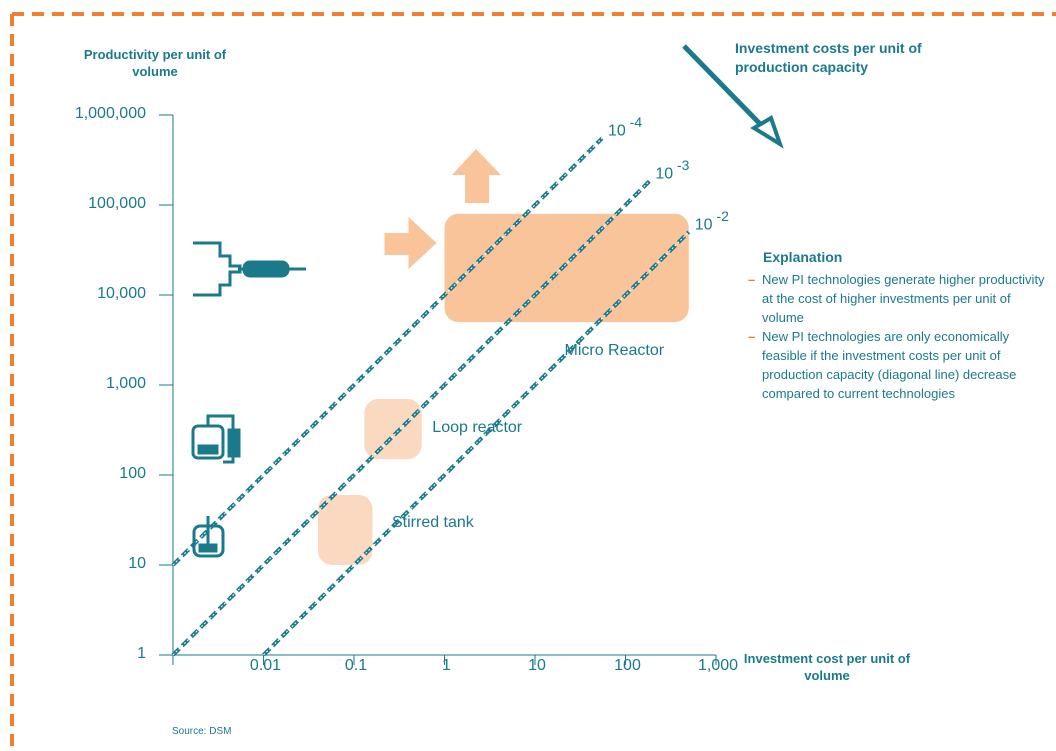 The image size is (1056, 751). What do you see at coordinates (718, 665) in the screenshot?
I see `x-tick-label: 1,000` at bounding box center [718, 665].